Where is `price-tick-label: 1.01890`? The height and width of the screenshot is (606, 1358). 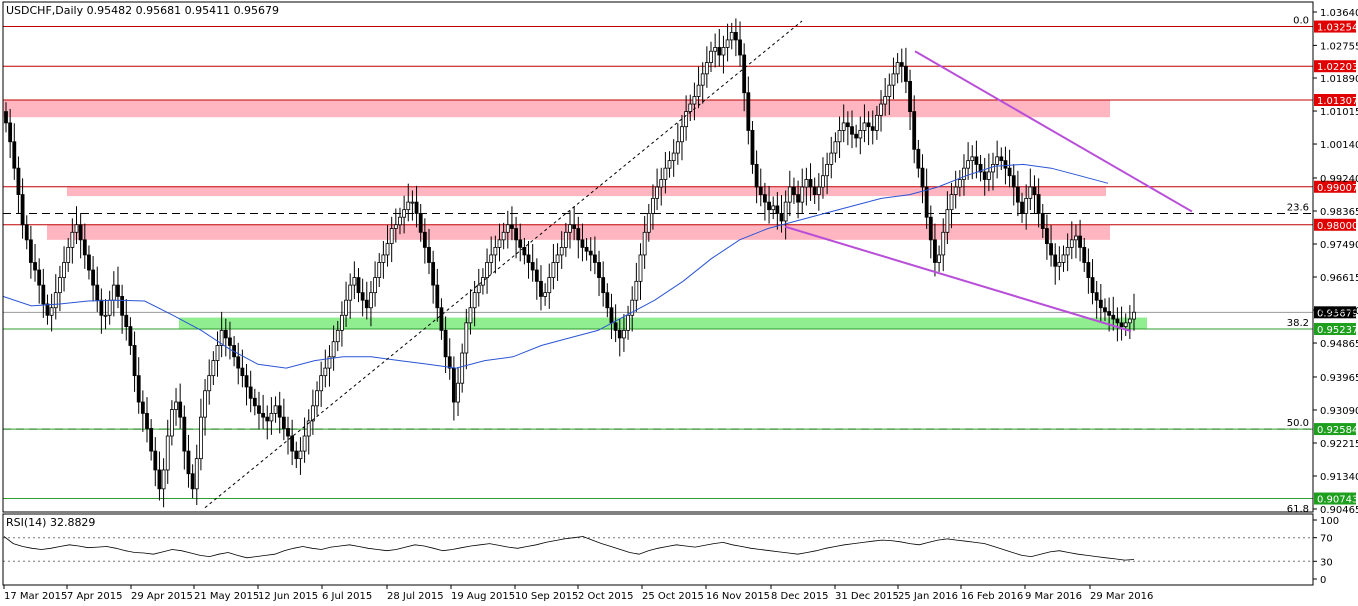 price-tick-label: 1.01890 is located at coordinates (1339, 79).